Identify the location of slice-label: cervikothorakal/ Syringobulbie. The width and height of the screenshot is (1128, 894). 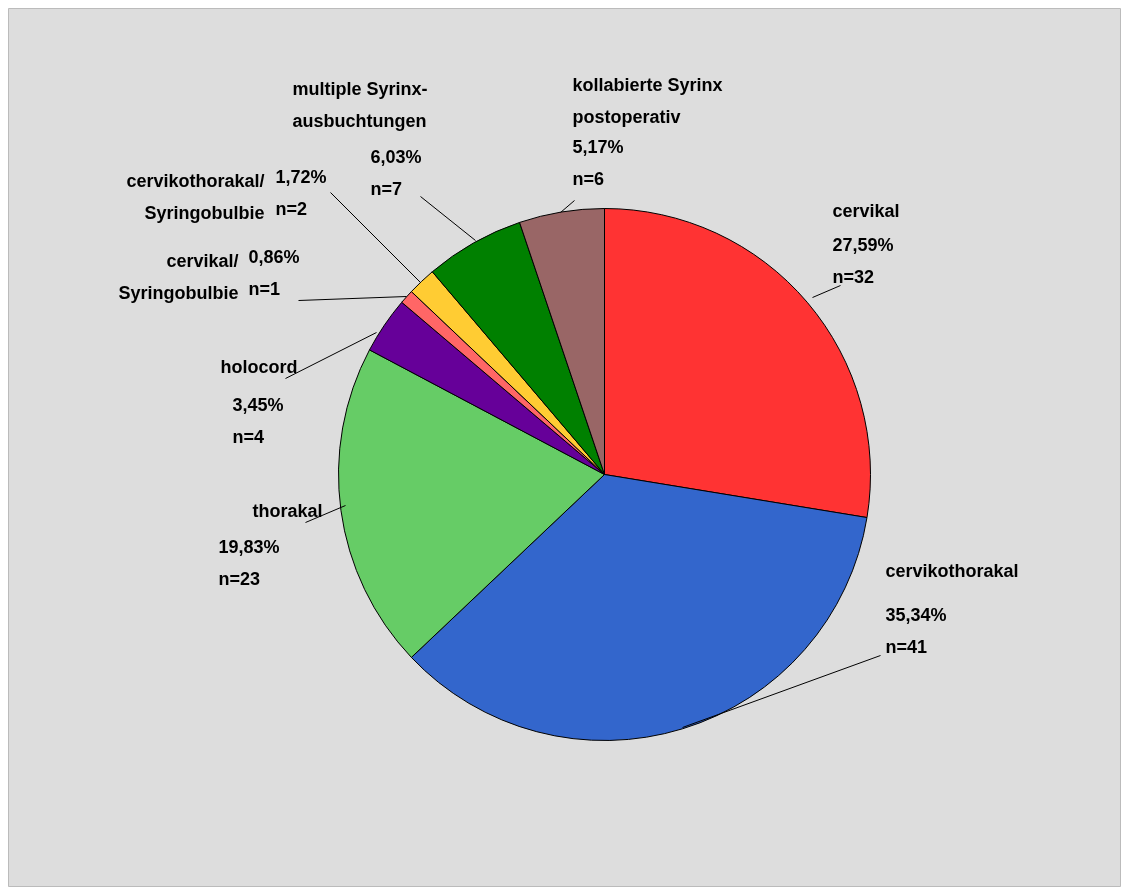
(195, 196).